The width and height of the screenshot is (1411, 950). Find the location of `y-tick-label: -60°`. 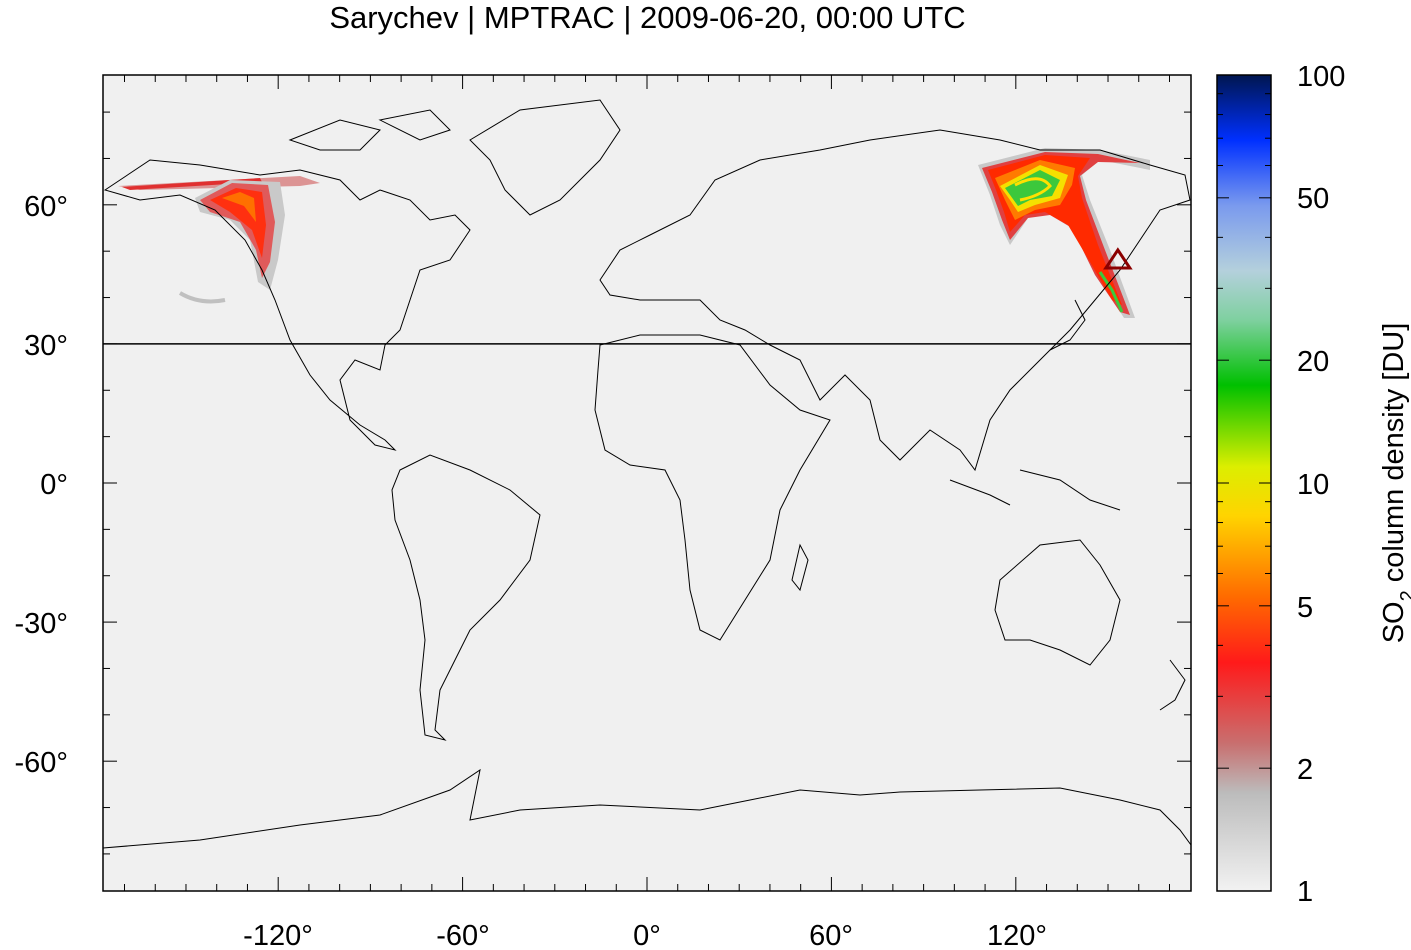

y-tick-label: -60° is located at coordinates (41, 763).